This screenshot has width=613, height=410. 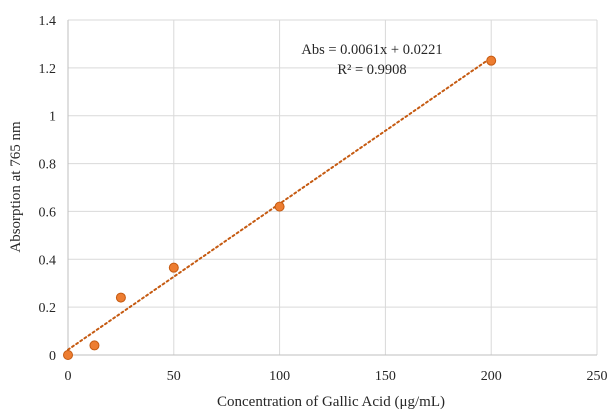 What do you see at coordinates (371, 50) in the screenshot?
I see `trendline-equation: Abs = 0.0061x + 0.0221` at bounding box center [371, 50].